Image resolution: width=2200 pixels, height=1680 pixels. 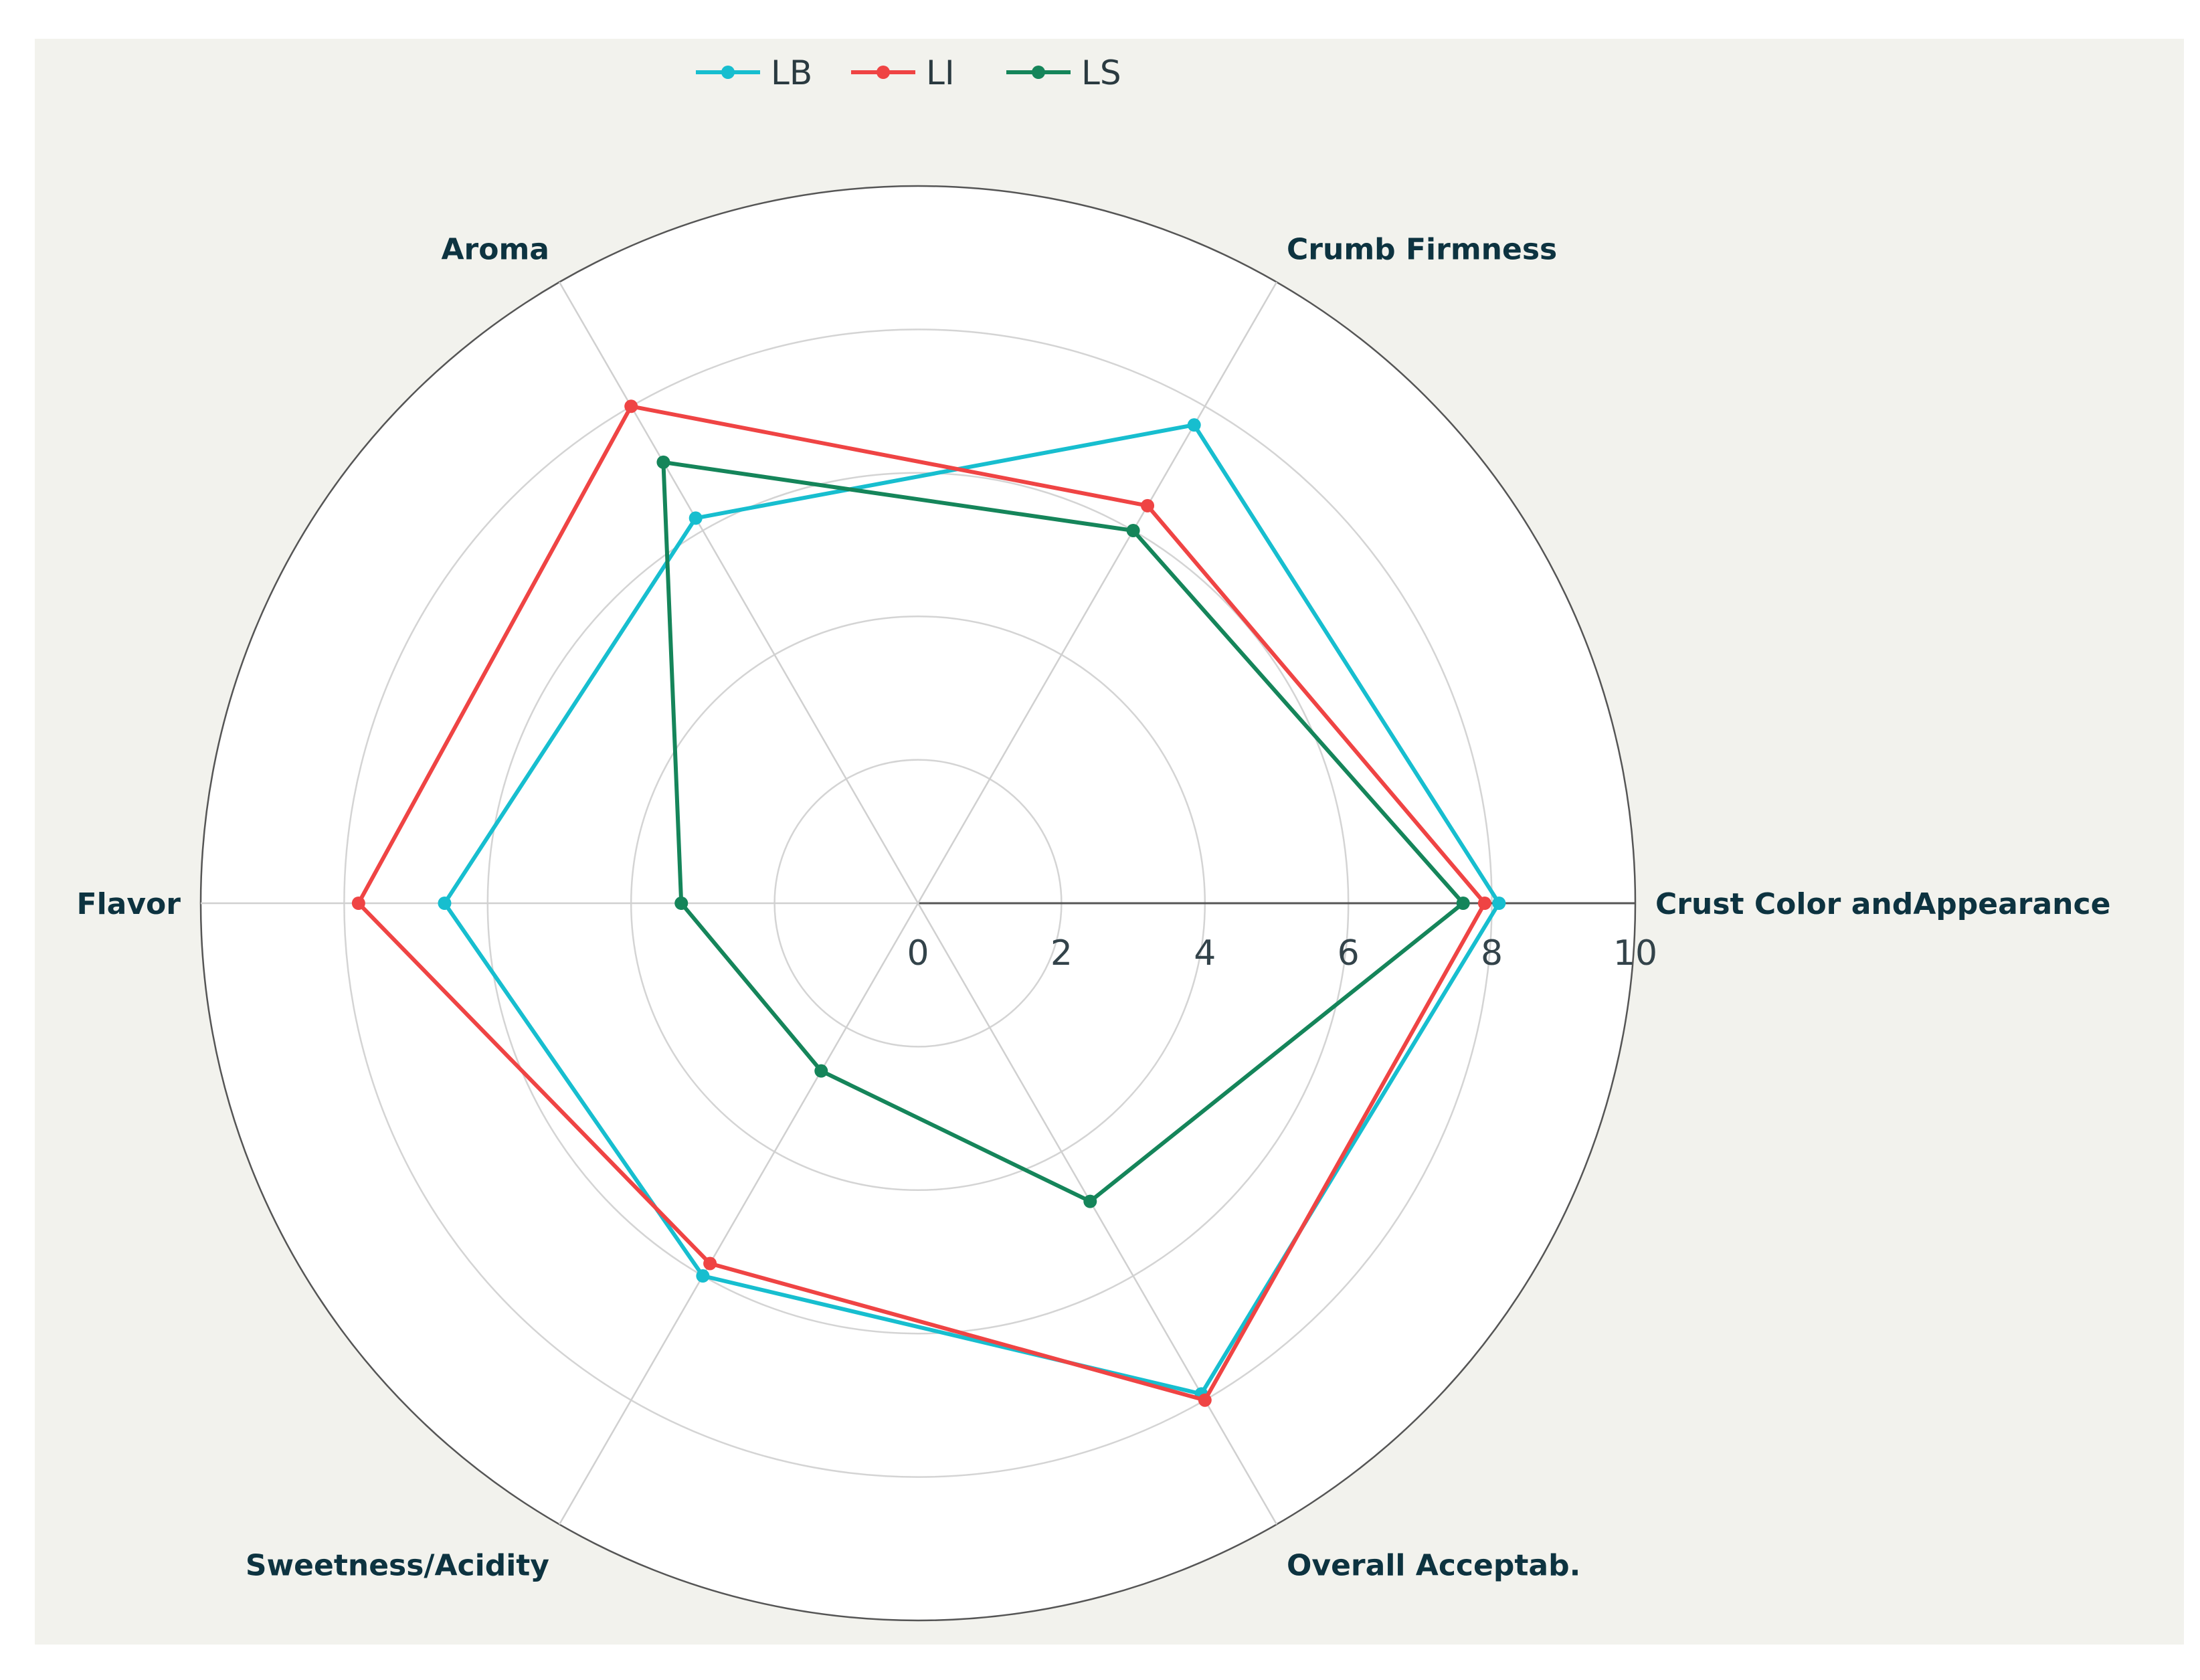 What do you see at coordinates (1205, 953) in the screenshot?
I see `tick-label: 4` at bounding box center [1205, 953].